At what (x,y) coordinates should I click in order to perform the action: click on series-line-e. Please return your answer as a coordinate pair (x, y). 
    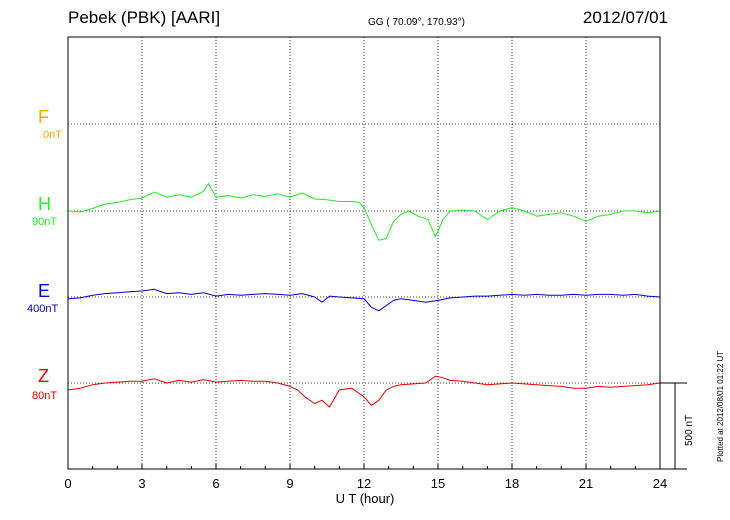
    Looking at the image, I should click on (364, 300).